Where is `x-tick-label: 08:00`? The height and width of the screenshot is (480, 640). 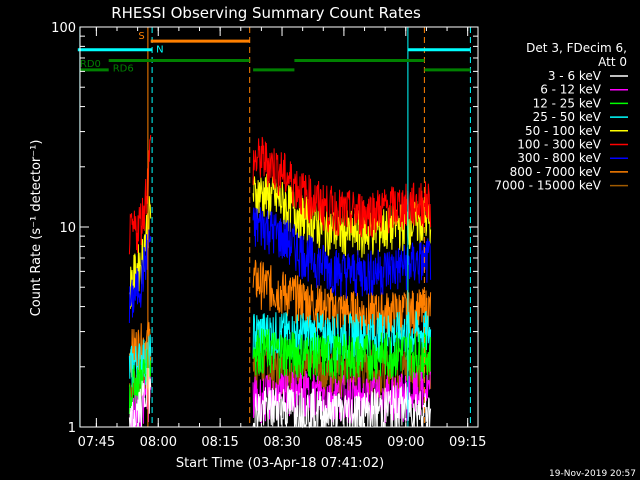
x-tick-label: 08:00 is located at coordinates (158, 442).